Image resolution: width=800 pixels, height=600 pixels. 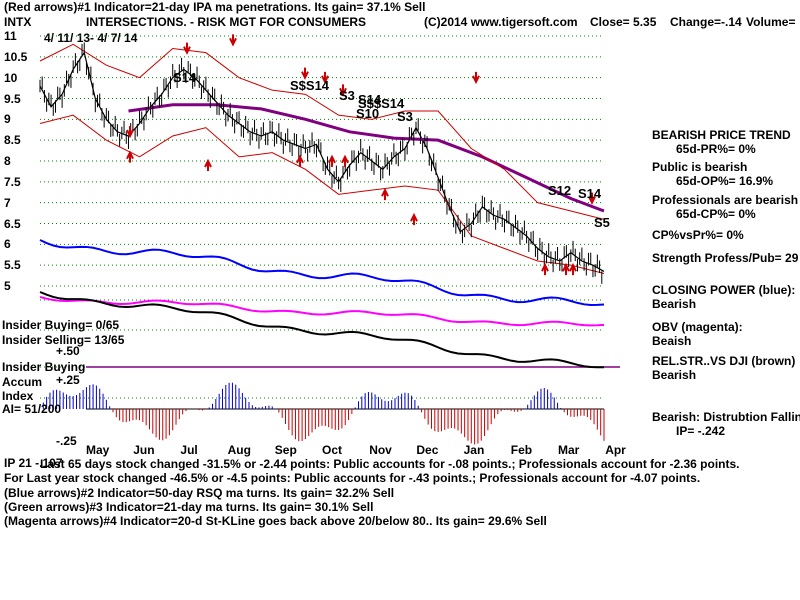 I want to click on closing-power-label: CLOSING POWER (blue):, so click(x=724, y=290).